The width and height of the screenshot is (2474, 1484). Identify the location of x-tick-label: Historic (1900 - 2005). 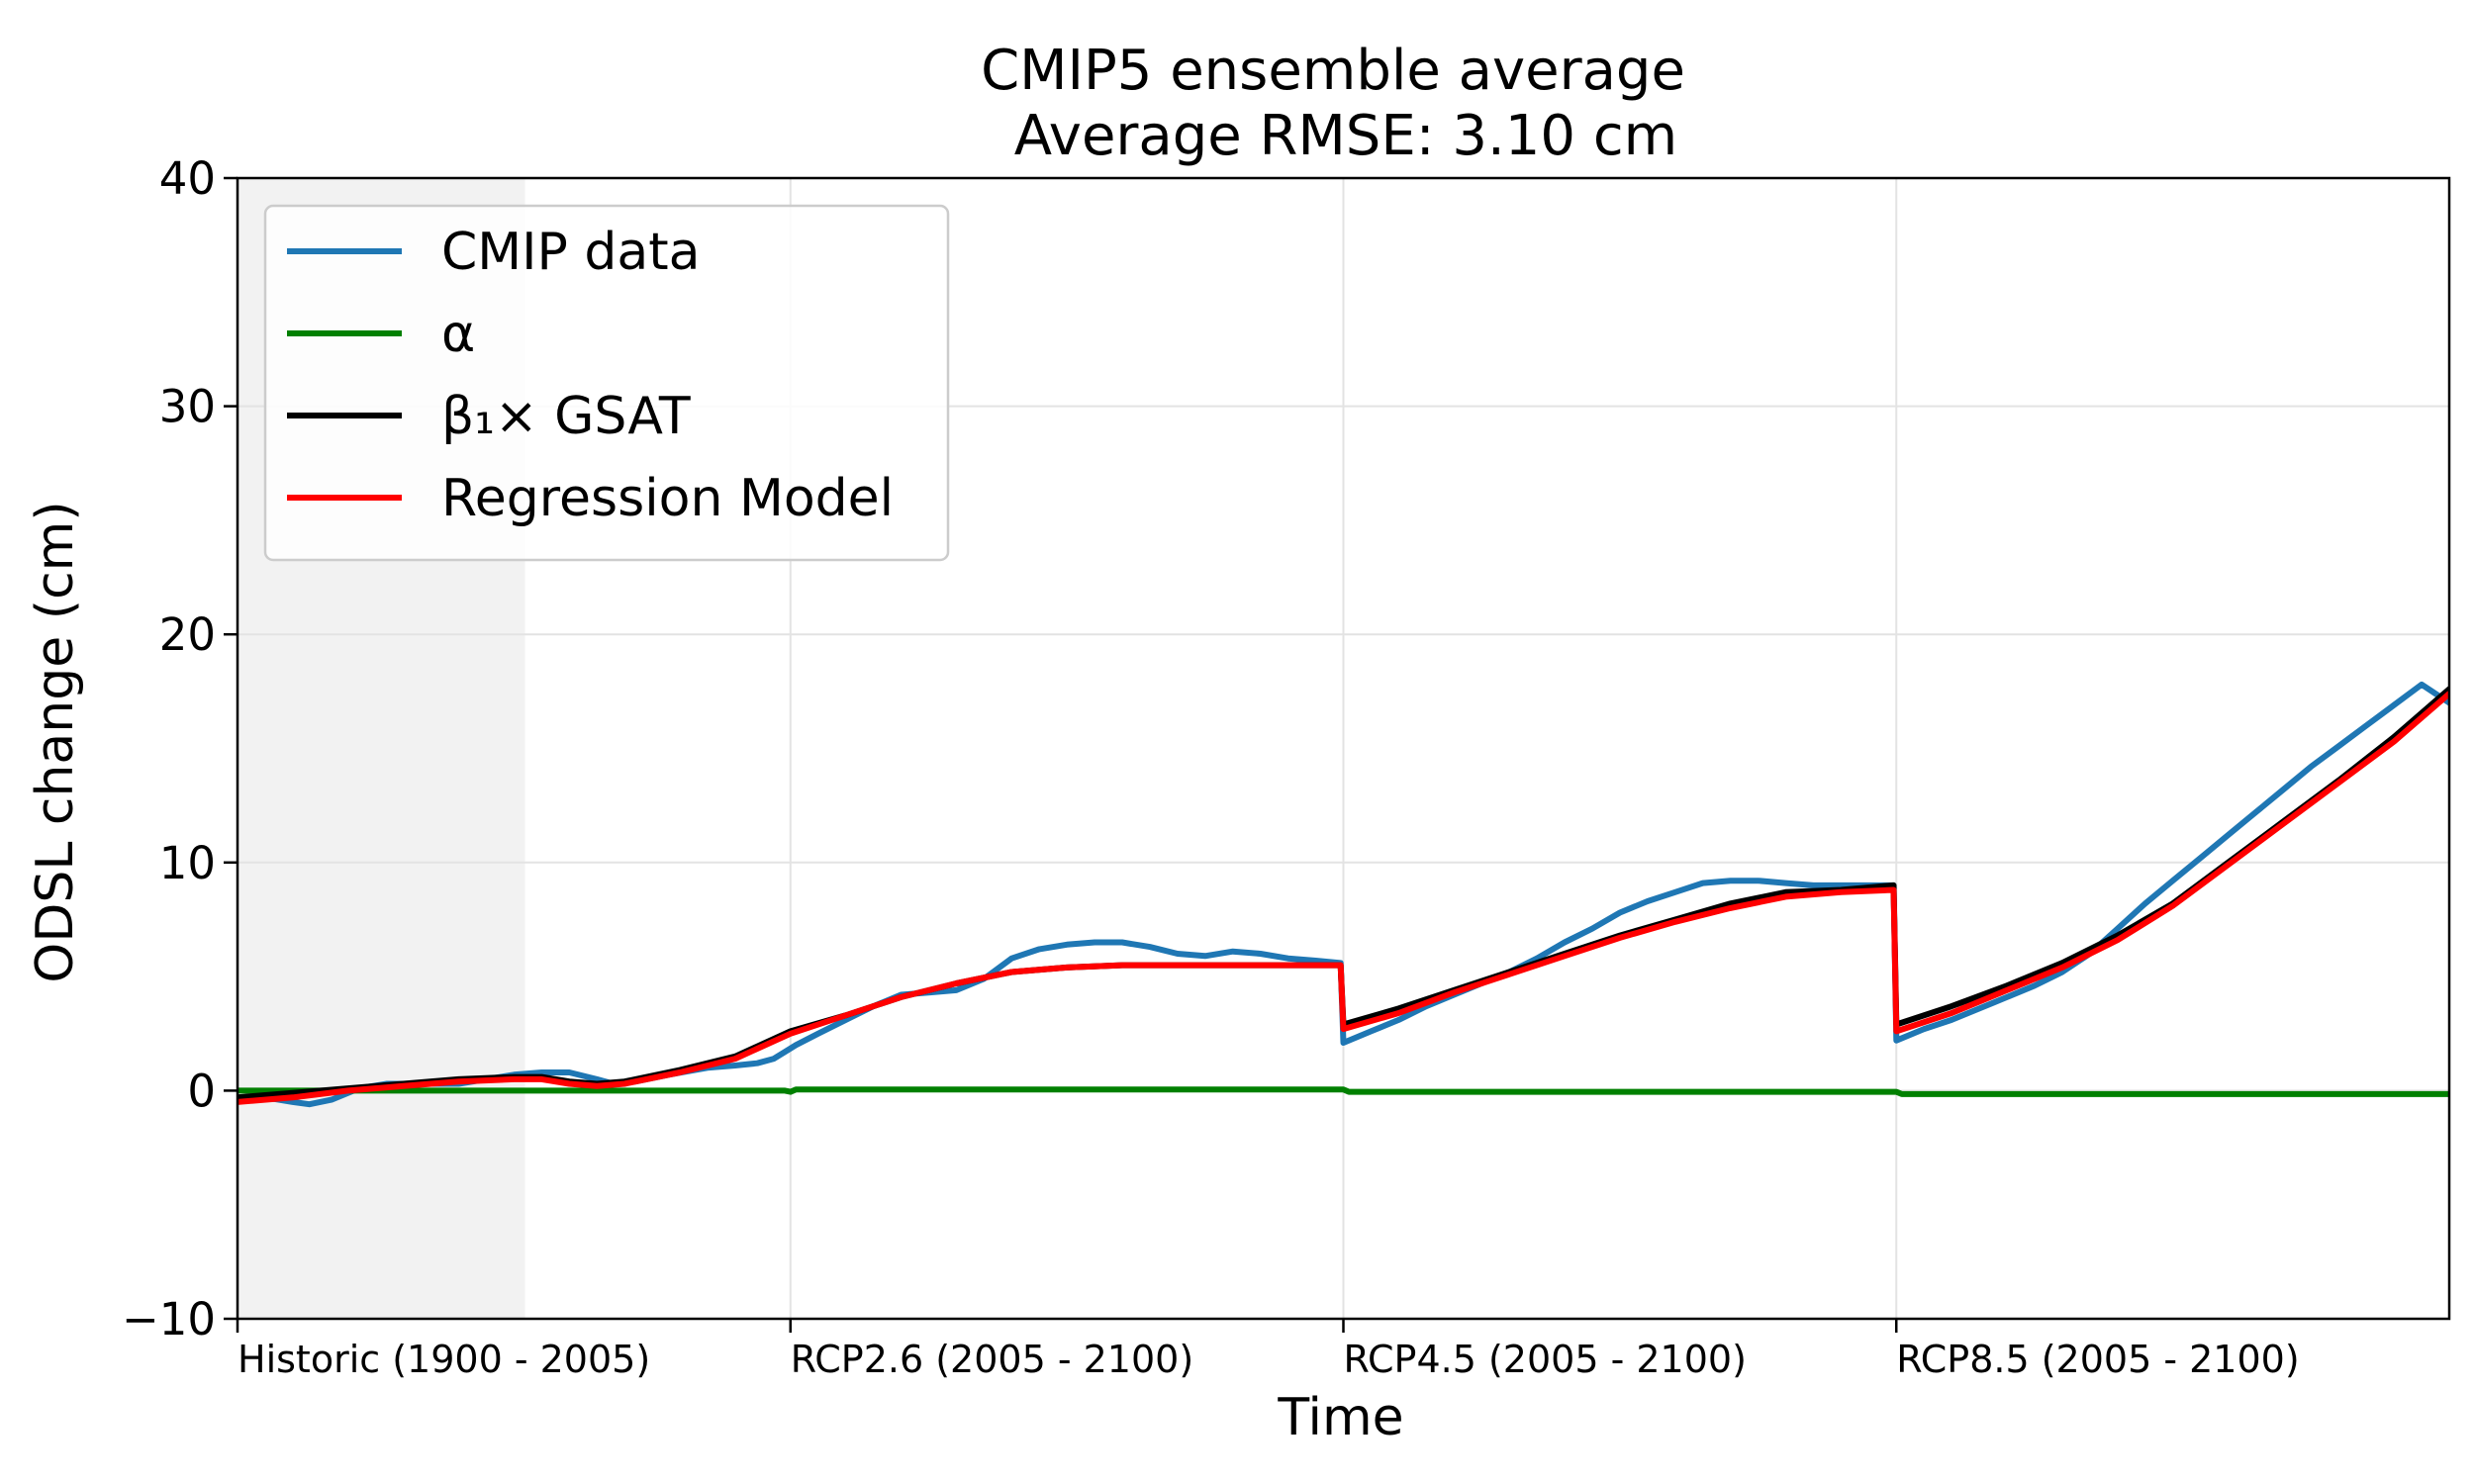
(444, 1359).